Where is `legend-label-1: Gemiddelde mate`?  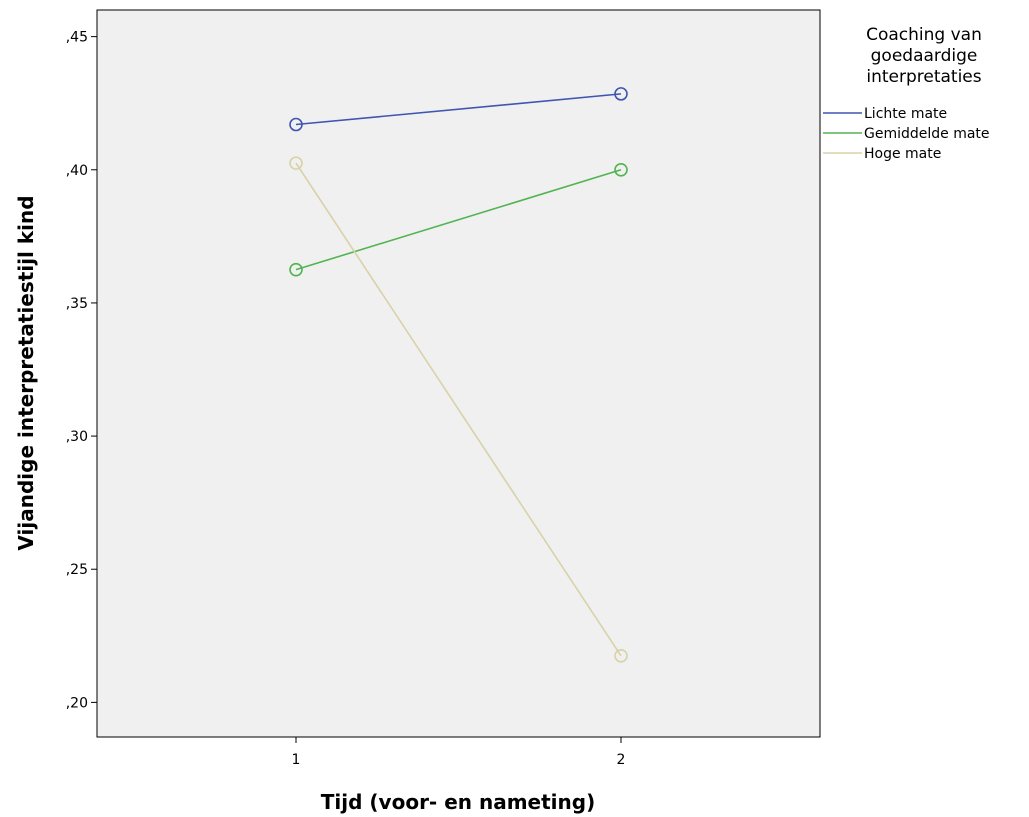 legend-label-1: Gemiddelde mate is located at coordinates (927, 134).